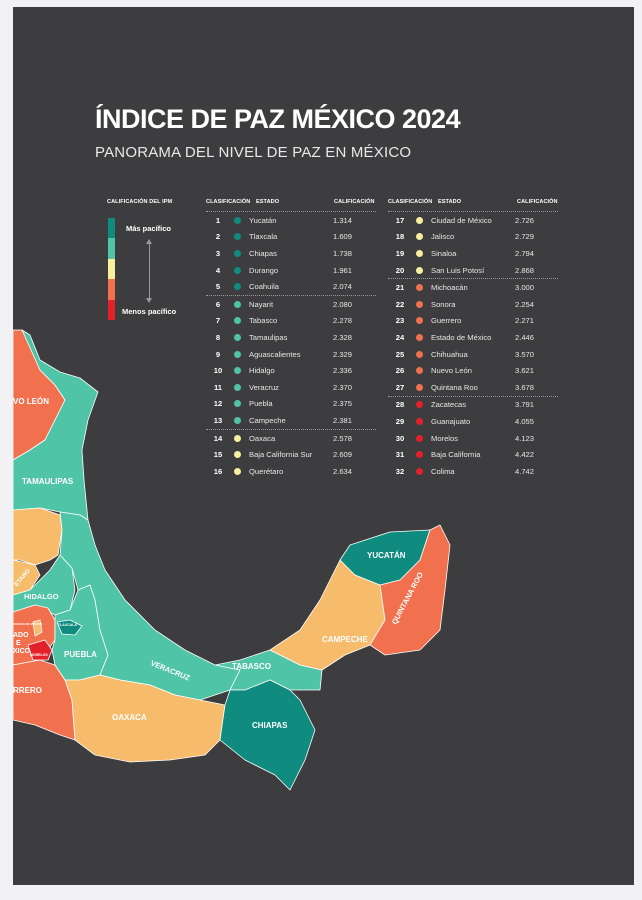 This screenshot has width=642, height=900. What do you see at coordinates (18, 643) in the screenshot?
I see `map-label-edomex-2: E` at bounding box center [18, 643].